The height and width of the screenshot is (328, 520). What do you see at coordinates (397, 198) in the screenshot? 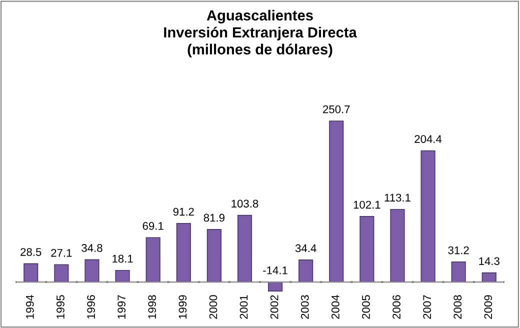
I see `data-label: 113.1` at bounding box center [397, 198].